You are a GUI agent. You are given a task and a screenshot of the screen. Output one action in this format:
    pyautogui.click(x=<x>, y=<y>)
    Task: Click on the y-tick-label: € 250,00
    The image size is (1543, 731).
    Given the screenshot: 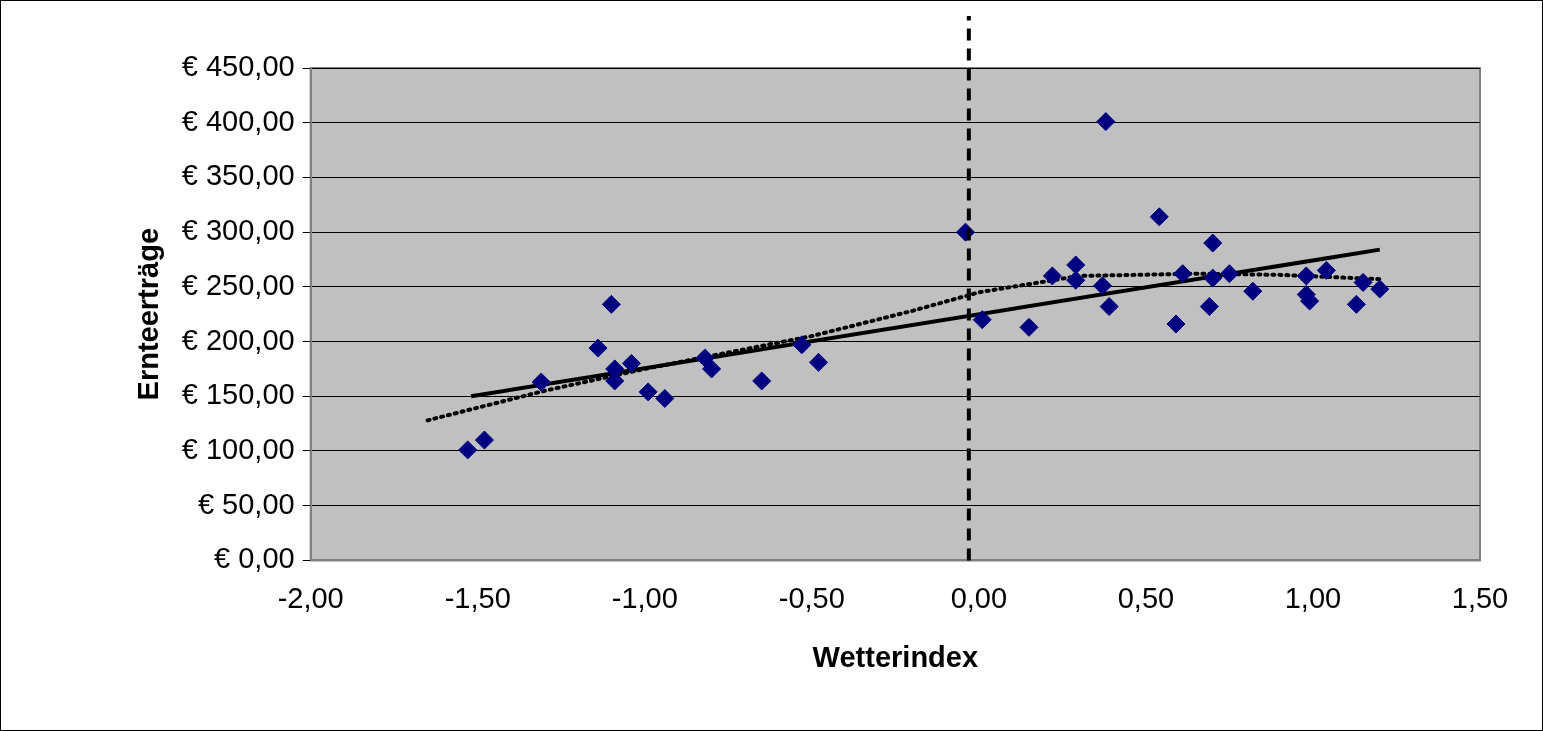 What is the action you would take?
    pyautogui.click(x=238, y=284)
    